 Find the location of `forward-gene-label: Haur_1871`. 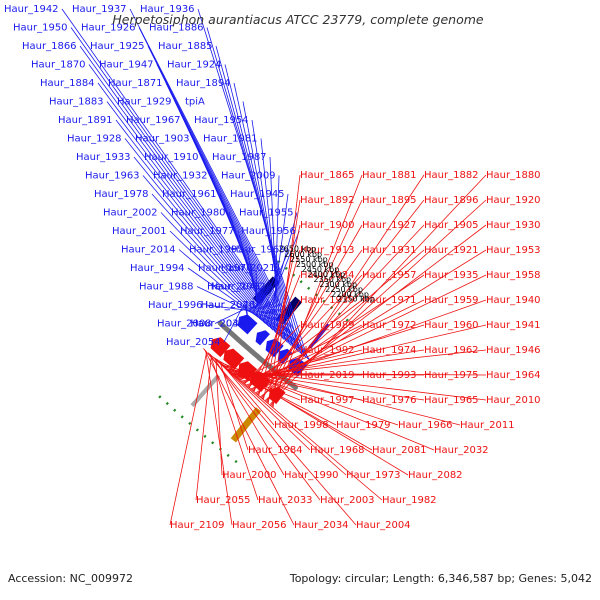

forward-gene-label: Haur_1871 is located at coordinates (135, 83).